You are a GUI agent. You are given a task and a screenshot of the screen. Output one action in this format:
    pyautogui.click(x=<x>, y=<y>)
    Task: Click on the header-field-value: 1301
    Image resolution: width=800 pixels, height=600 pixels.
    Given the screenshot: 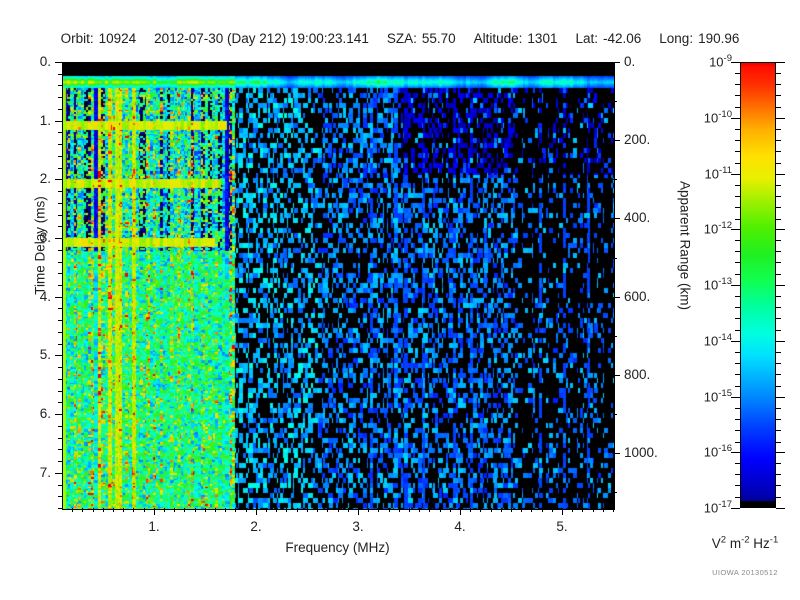 What is the action you would take?
    pyautogui.click(x=542, y=38)
    